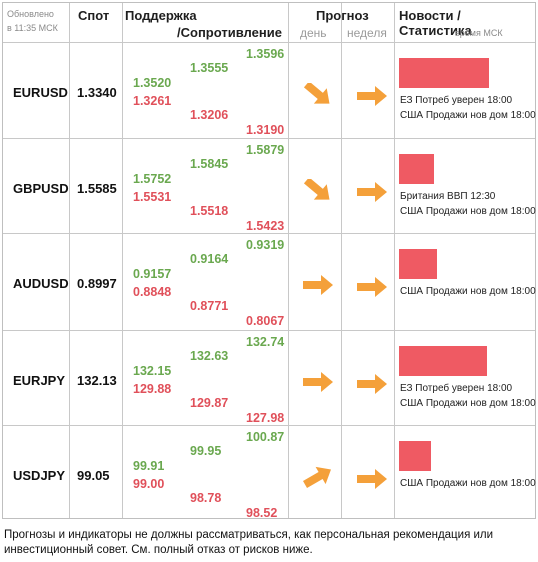 Image resolution: width=538 pixels, height=562 pixels. I want to click on spot-header: Спот, so click(94, 15).